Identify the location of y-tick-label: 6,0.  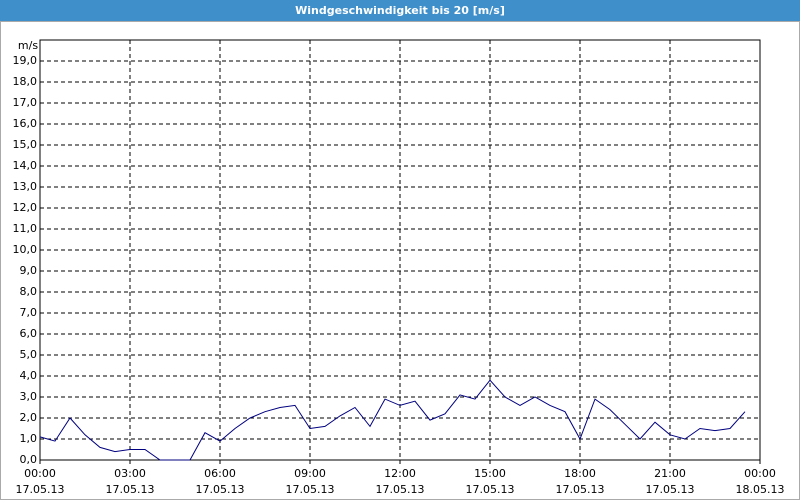
(29, 333).